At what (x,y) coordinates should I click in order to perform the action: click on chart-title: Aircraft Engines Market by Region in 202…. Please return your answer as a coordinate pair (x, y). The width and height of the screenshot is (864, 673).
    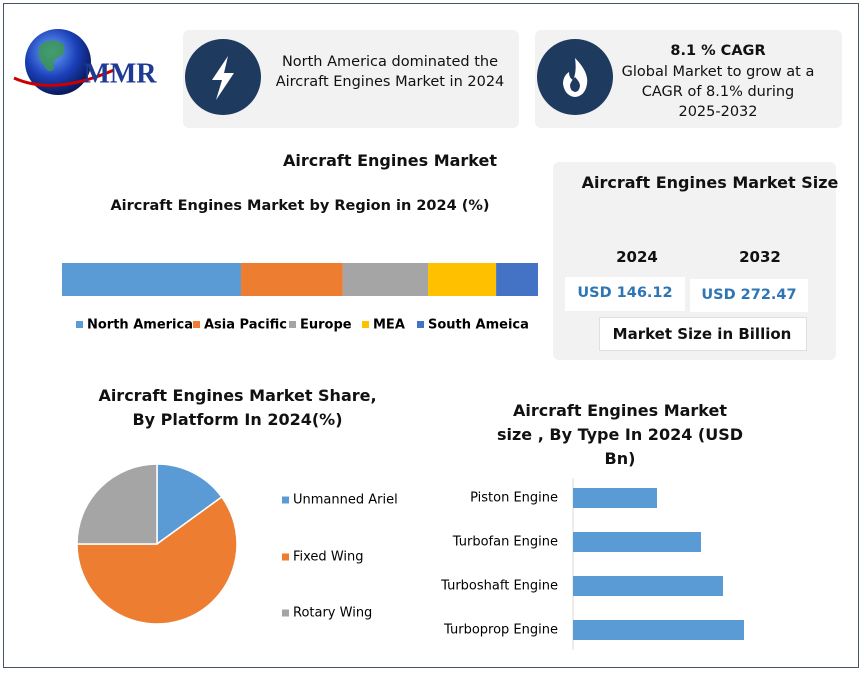
    Looking at the image, I should click on (300, 206).